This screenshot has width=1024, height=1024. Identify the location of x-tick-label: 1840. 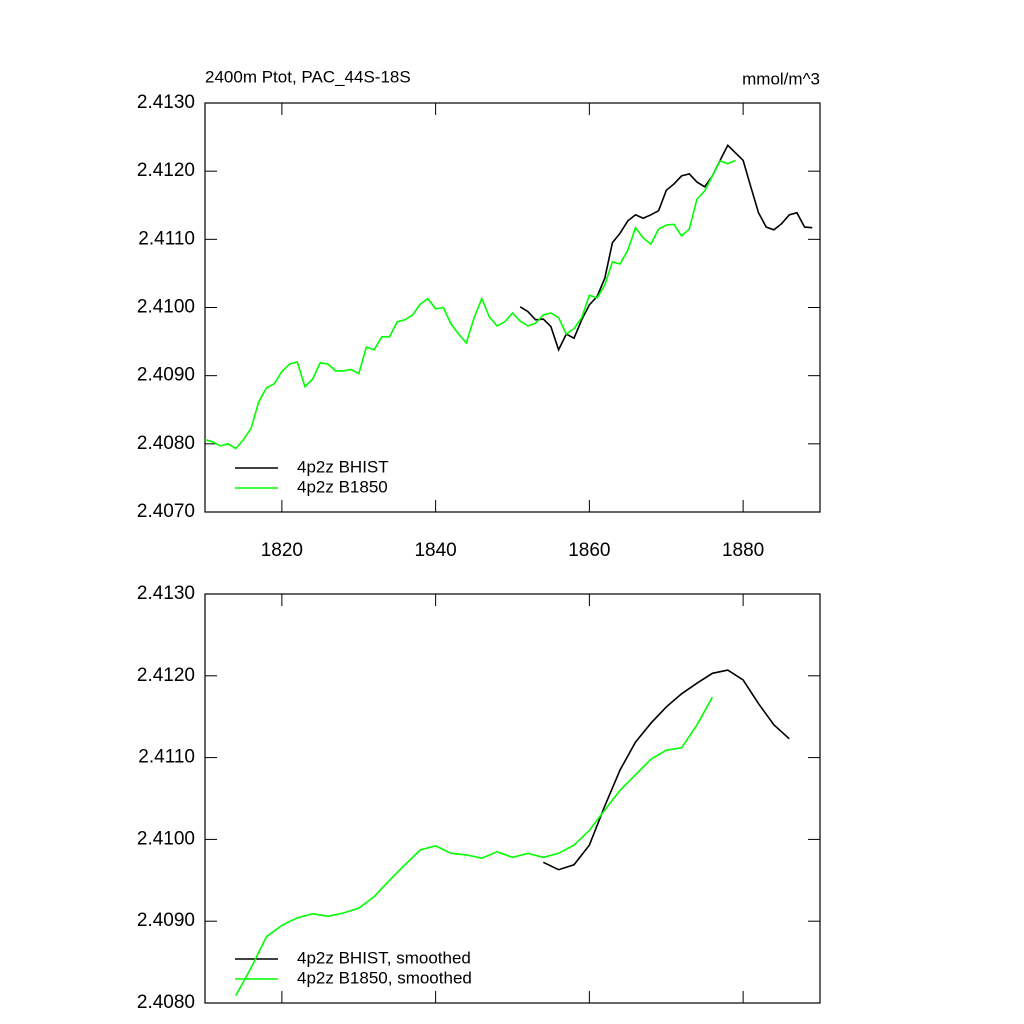
(435, 550).